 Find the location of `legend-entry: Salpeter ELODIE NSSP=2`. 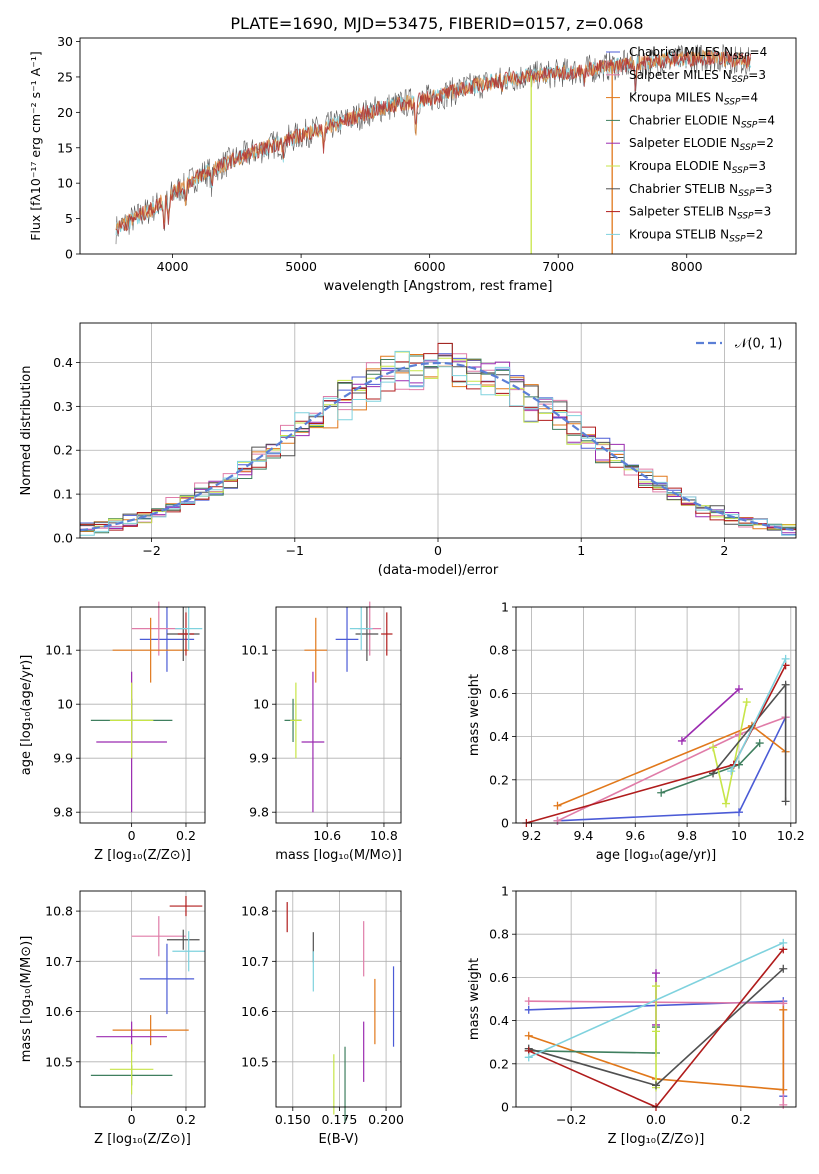

legend-entry: Salpeter ELODIE NSSP=2 is located at coordinates (701, 144).